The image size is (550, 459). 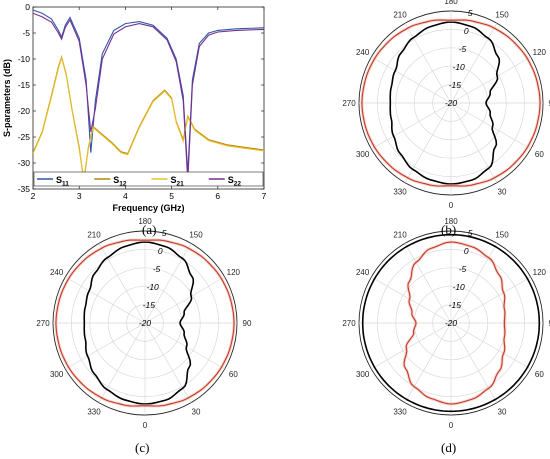 I want to click on x-tick-label: 6, so click(x=217, y=196).